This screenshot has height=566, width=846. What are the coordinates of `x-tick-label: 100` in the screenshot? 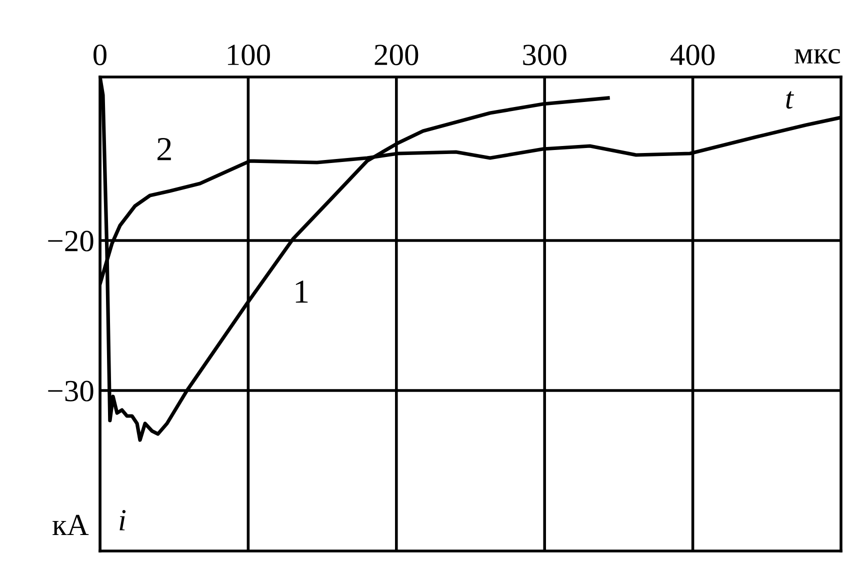 It's located at (249, 55).